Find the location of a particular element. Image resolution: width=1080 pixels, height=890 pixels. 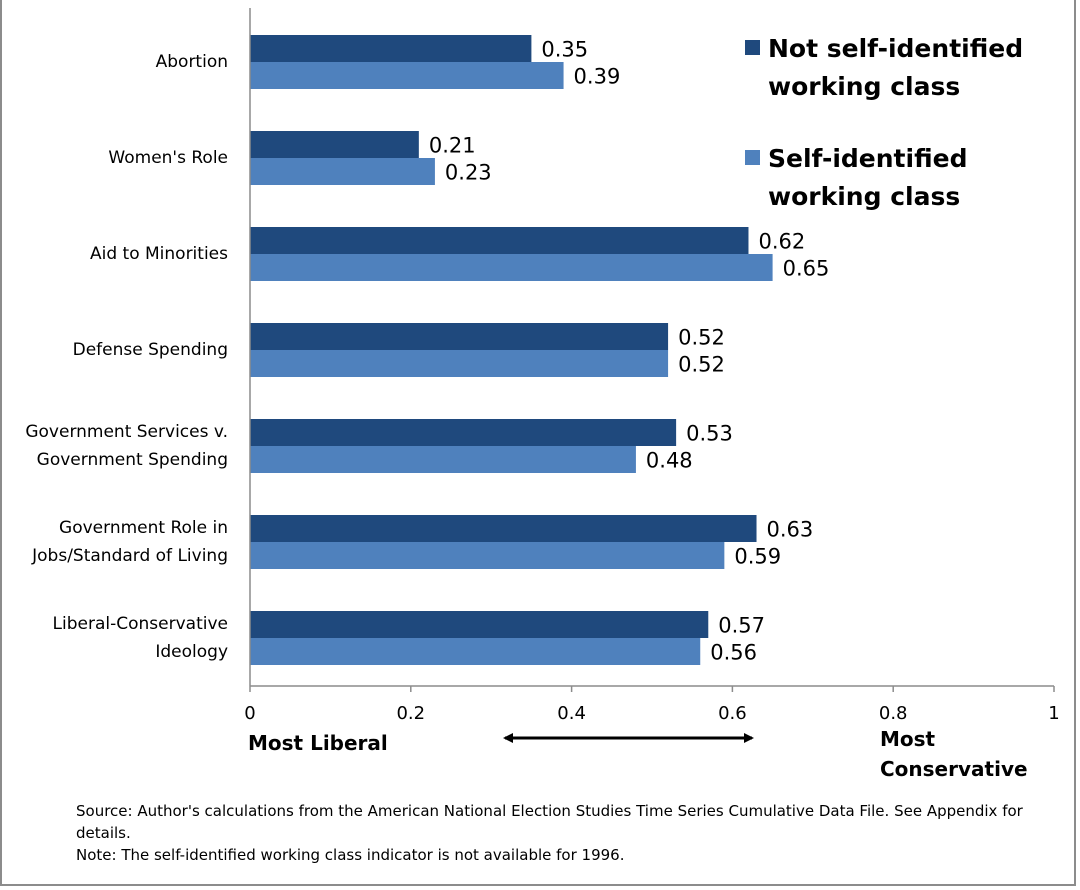

x-tick-label: 1 is located at coordinates (1053, 713).